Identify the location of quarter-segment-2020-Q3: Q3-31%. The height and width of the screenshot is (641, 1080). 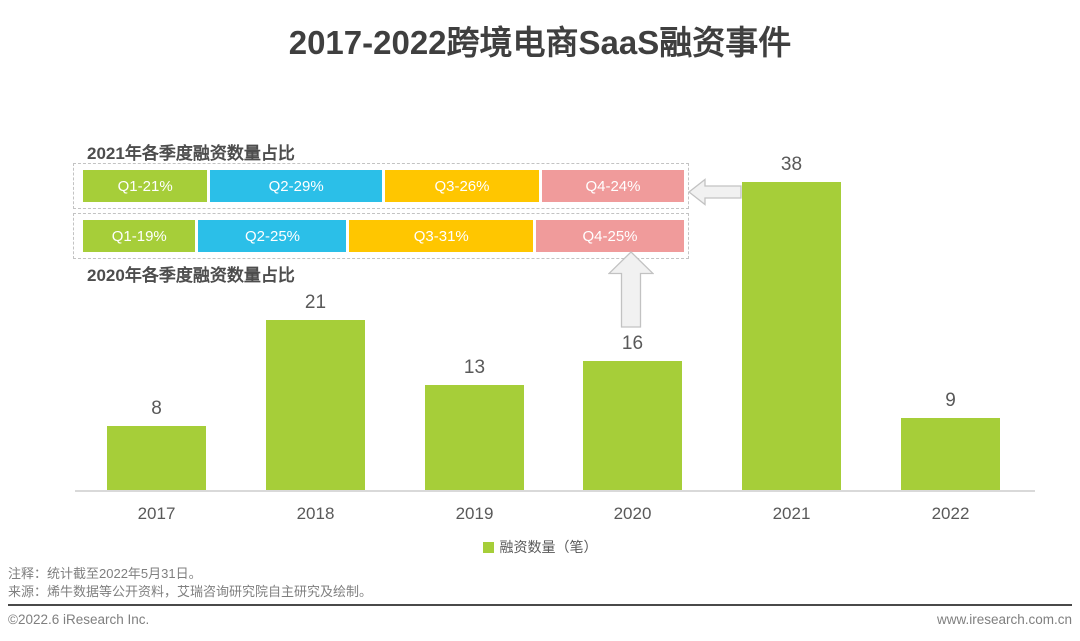
(441, 236).